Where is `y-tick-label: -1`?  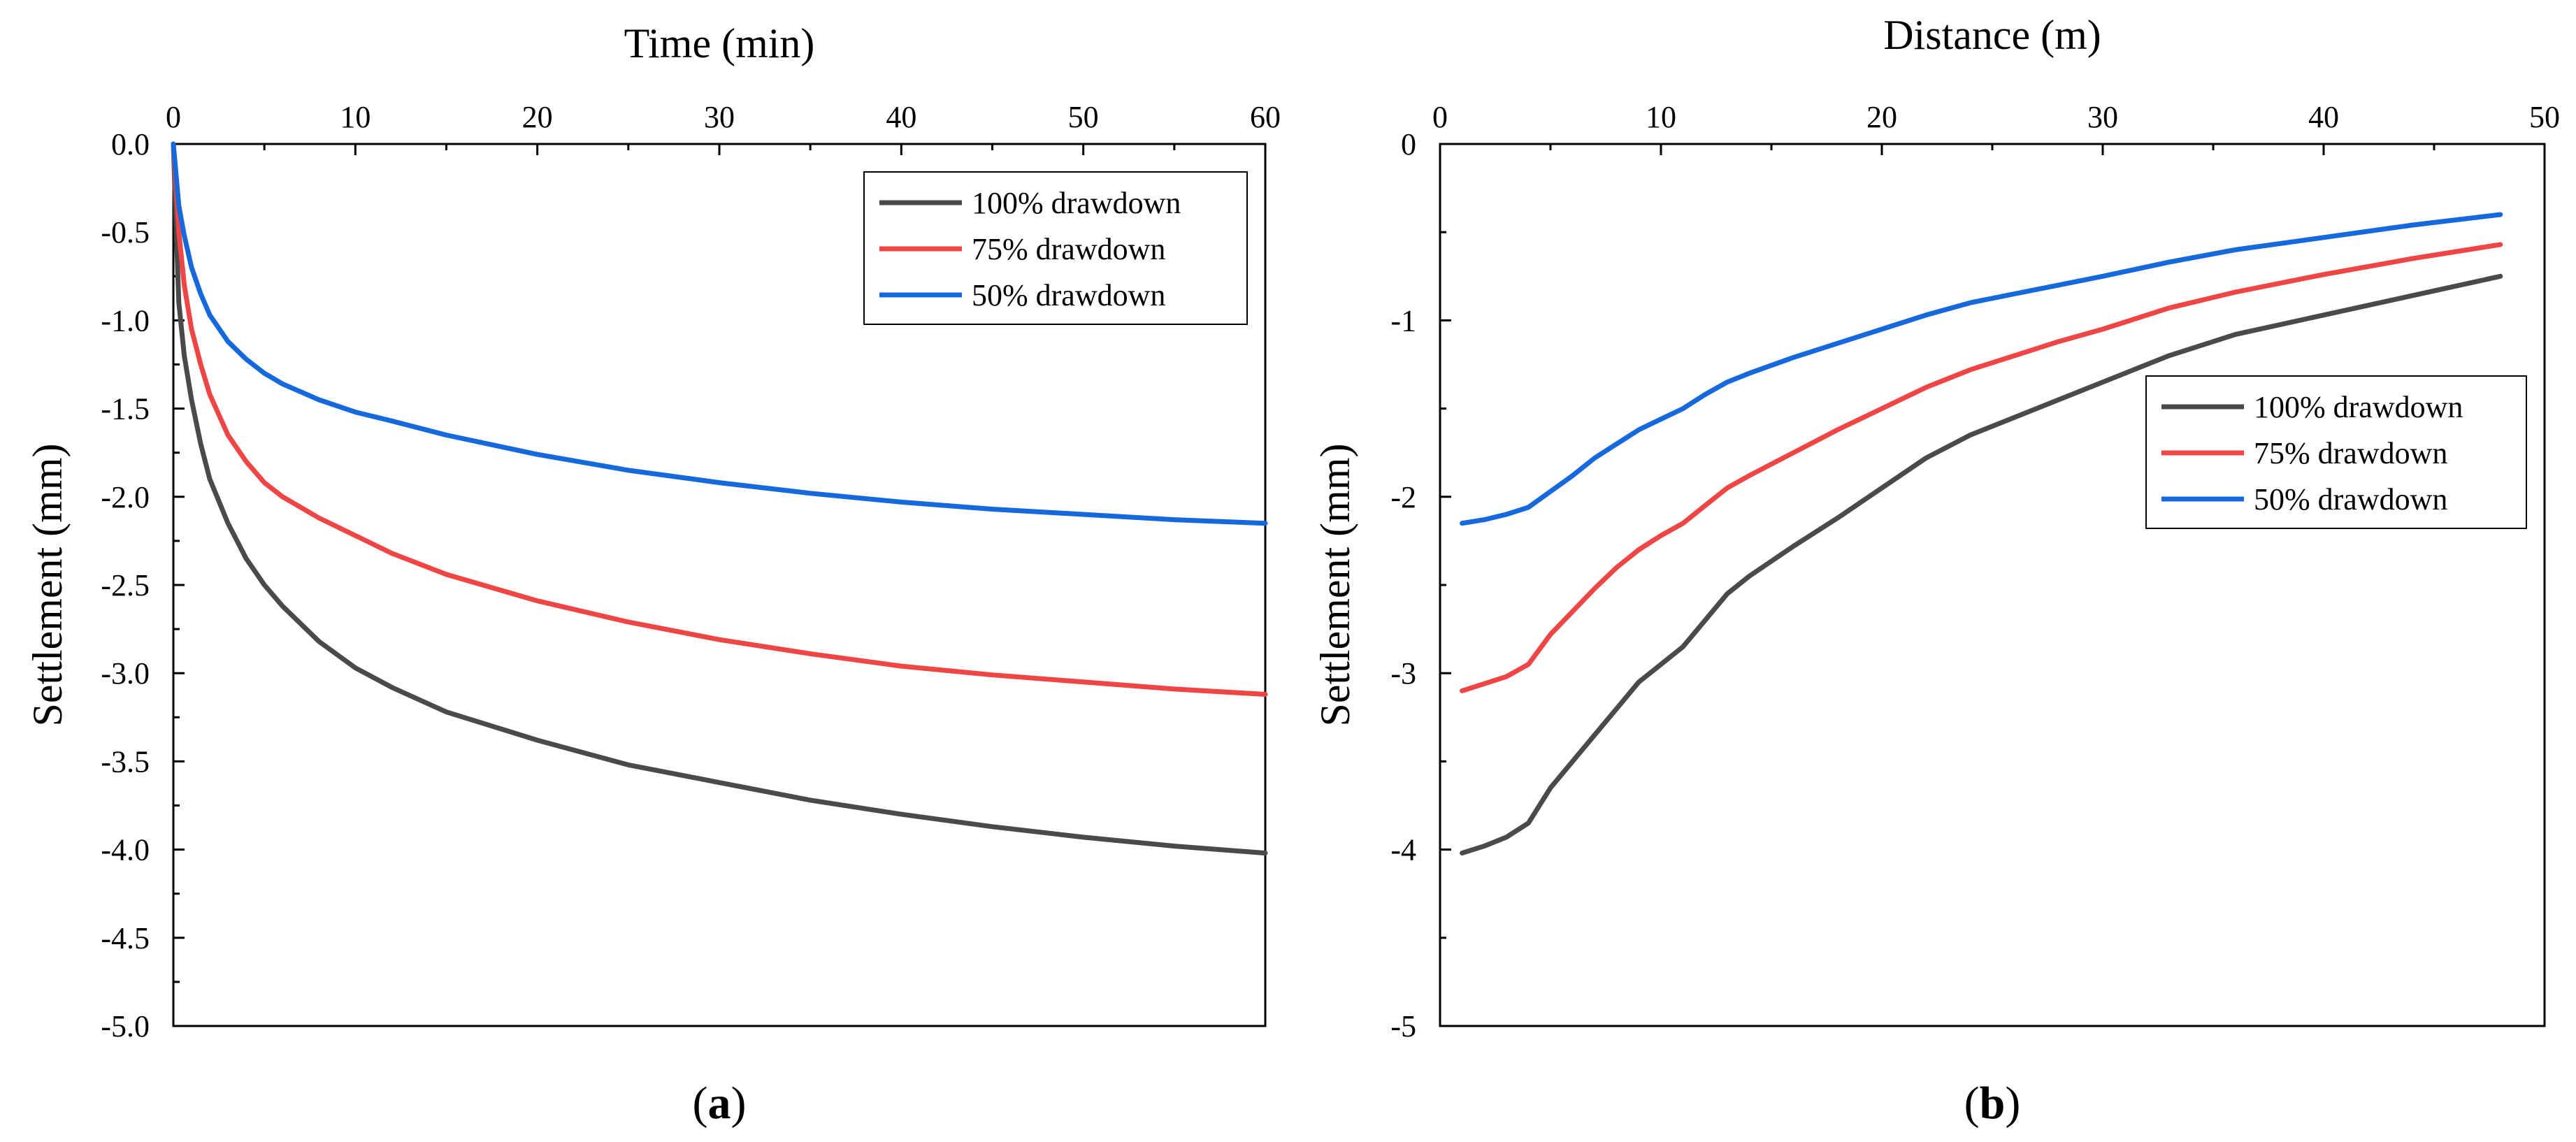
y-tick-label: -1 is located at coordinates (1403, 320).